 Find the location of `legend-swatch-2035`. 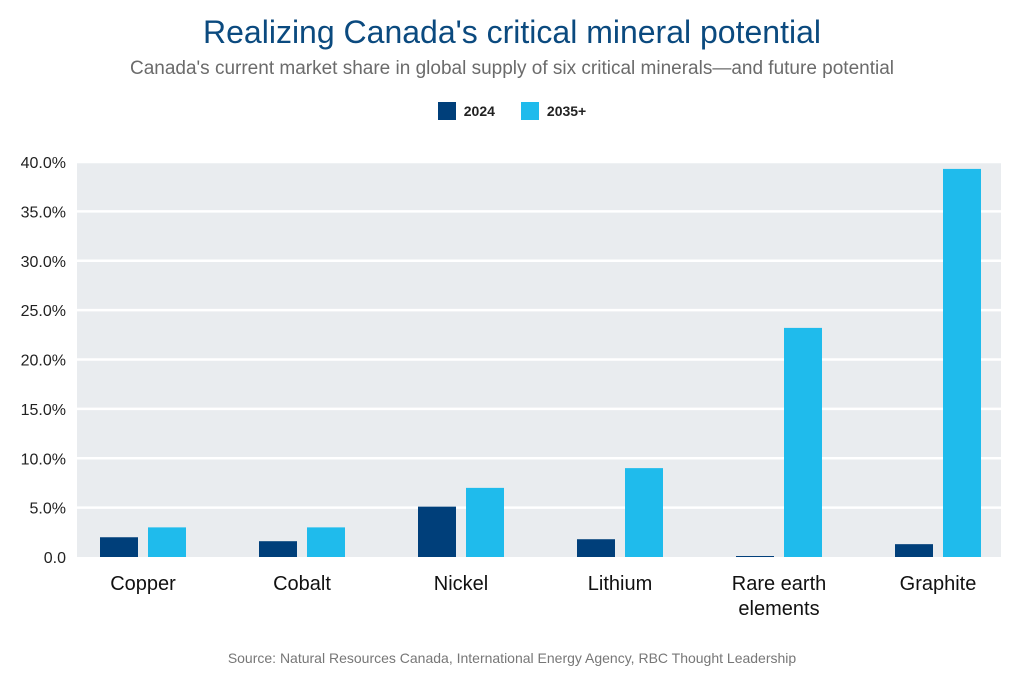

legend-swatch-2035 is located at coordinates (529, 111).